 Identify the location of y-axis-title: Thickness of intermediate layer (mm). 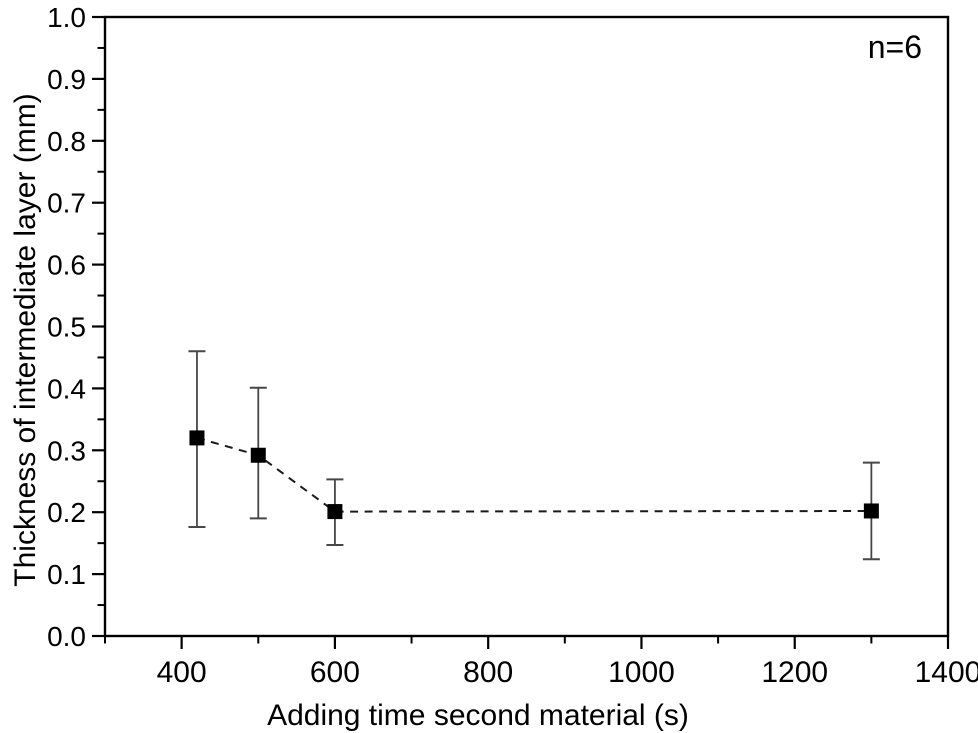
(25, 339).